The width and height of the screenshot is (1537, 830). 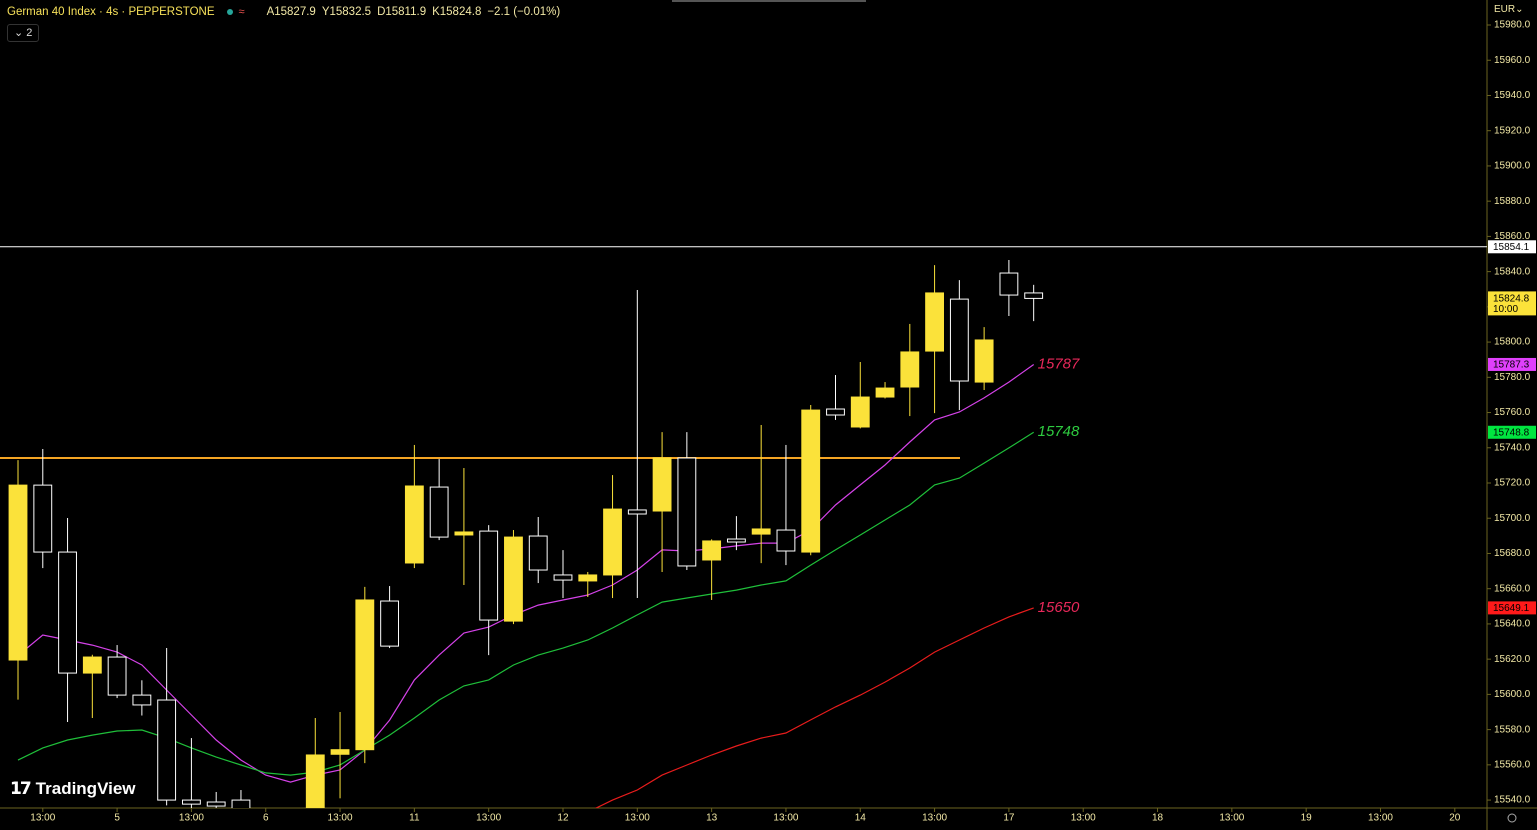 What do you see at coordinates (21, 788) in the screenshot?
I see `logo: 𝟭𝟳` at bounding box center [21, 788].